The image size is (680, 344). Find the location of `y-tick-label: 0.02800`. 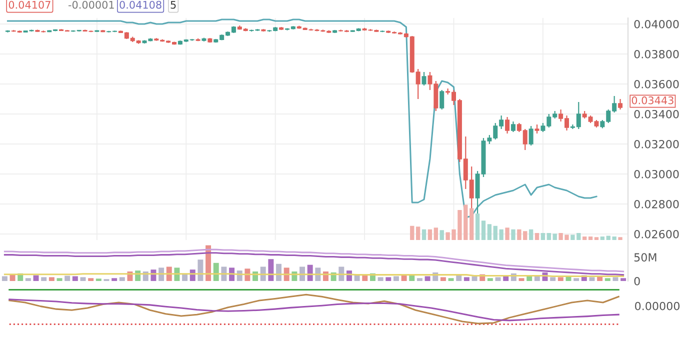

y-tick-label: 0.02800 is located at coordinates (656, 204).